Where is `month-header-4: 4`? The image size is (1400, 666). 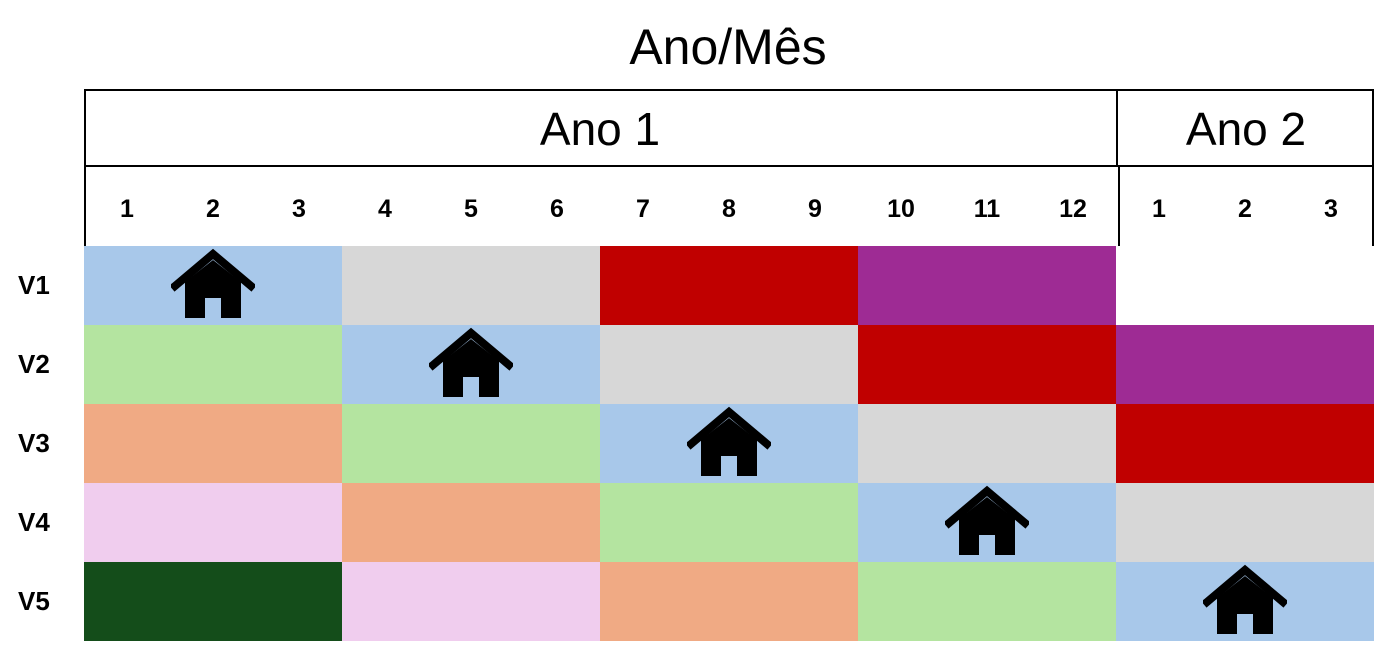
month-header-4: 4 is located at coordinates (385, 209).